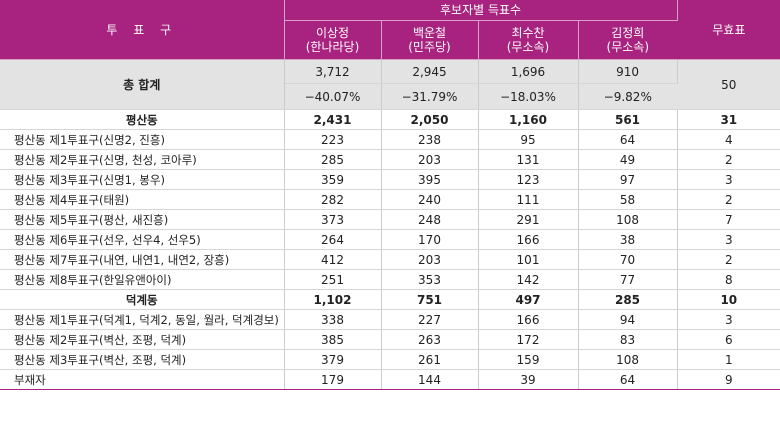 Image resolution: width=780 pixels, height=422 pixels. What do you see at coordinates (528, 139) in the screenshot?
I see `votes-cell: 95` at bounding box center [528, 139].